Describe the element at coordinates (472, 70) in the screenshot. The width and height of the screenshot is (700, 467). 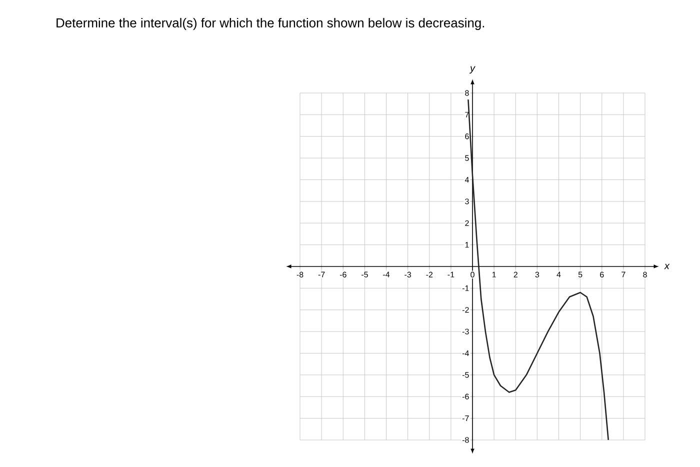
I see `y-axis-title: y` at that location.